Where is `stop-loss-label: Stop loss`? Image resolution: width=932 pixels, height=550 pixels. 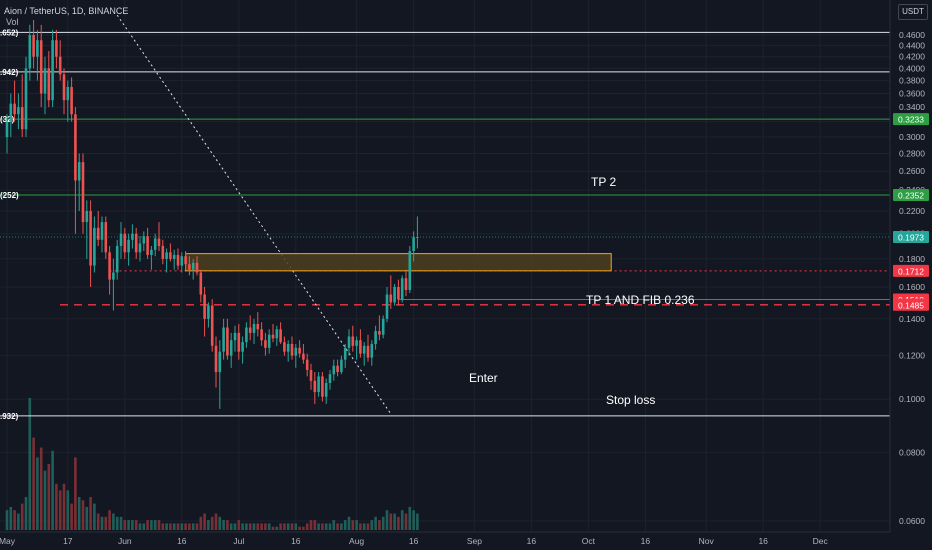 stop-loss-label: Stop loss is located at coordinates (631, 400).